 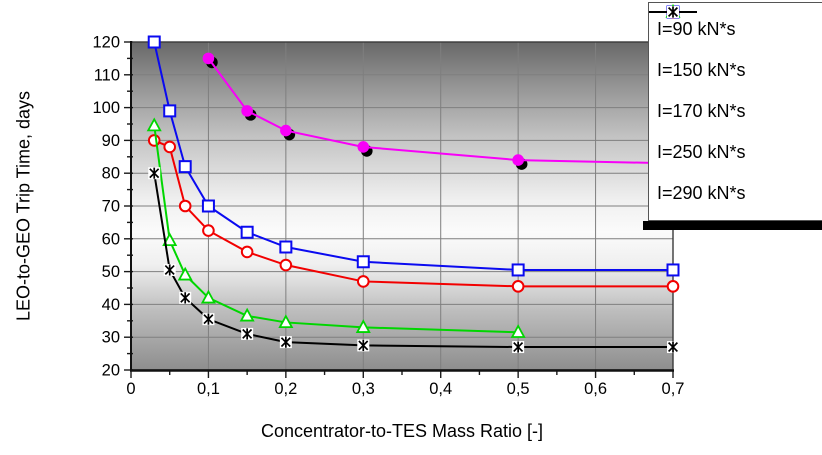 I want to click on svg-text: 0,7, so click(x=673, y=389).